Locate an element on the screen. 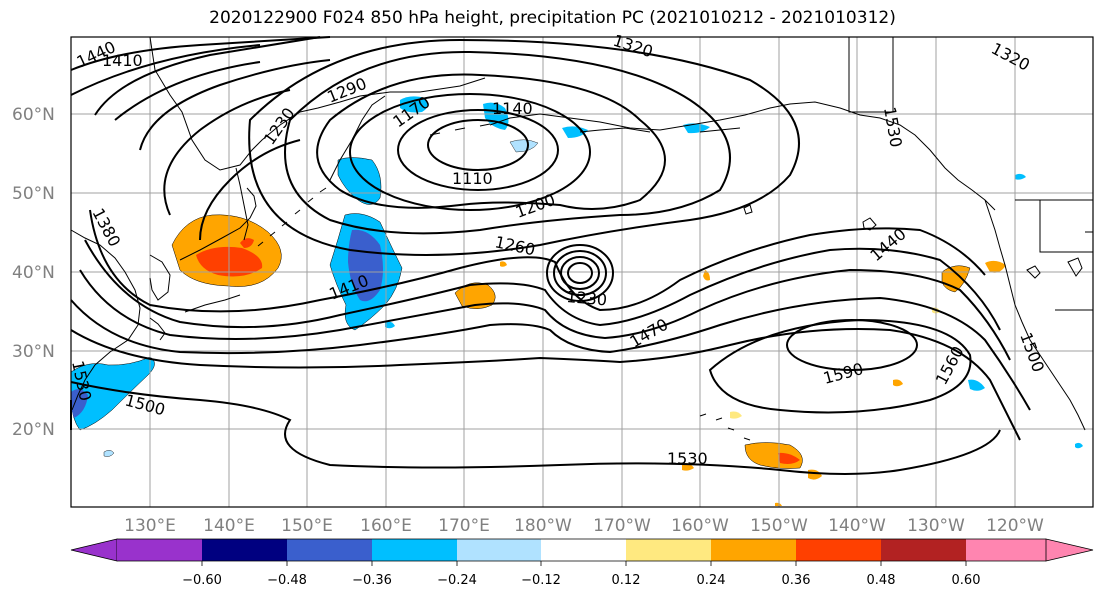 The width and height of the screenshot is (1105, 601). lon-tick-label: 150°E is located at coordinates (307, 526).